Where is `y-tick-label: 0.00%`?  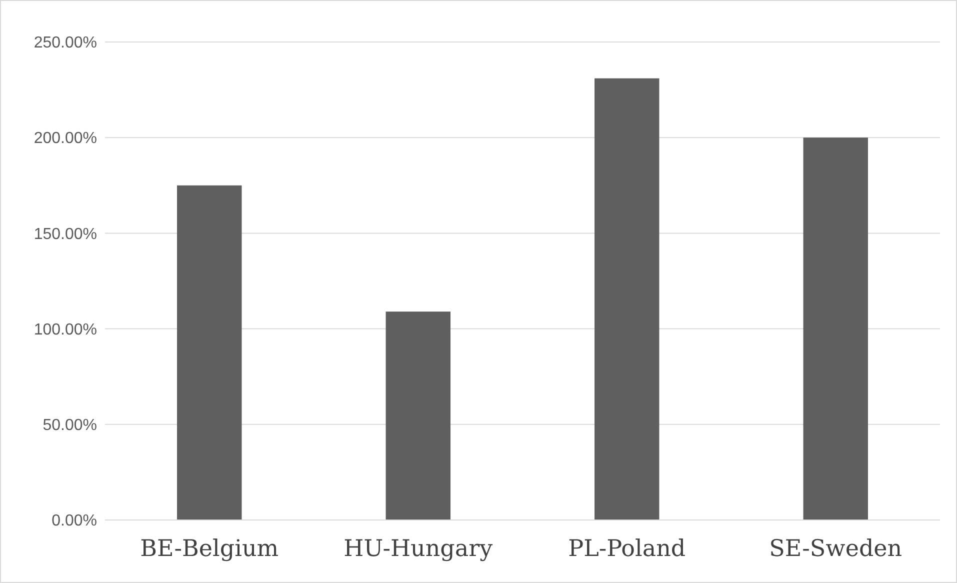 y-tick-label: 0.00% is located at coordinates (74, 521).